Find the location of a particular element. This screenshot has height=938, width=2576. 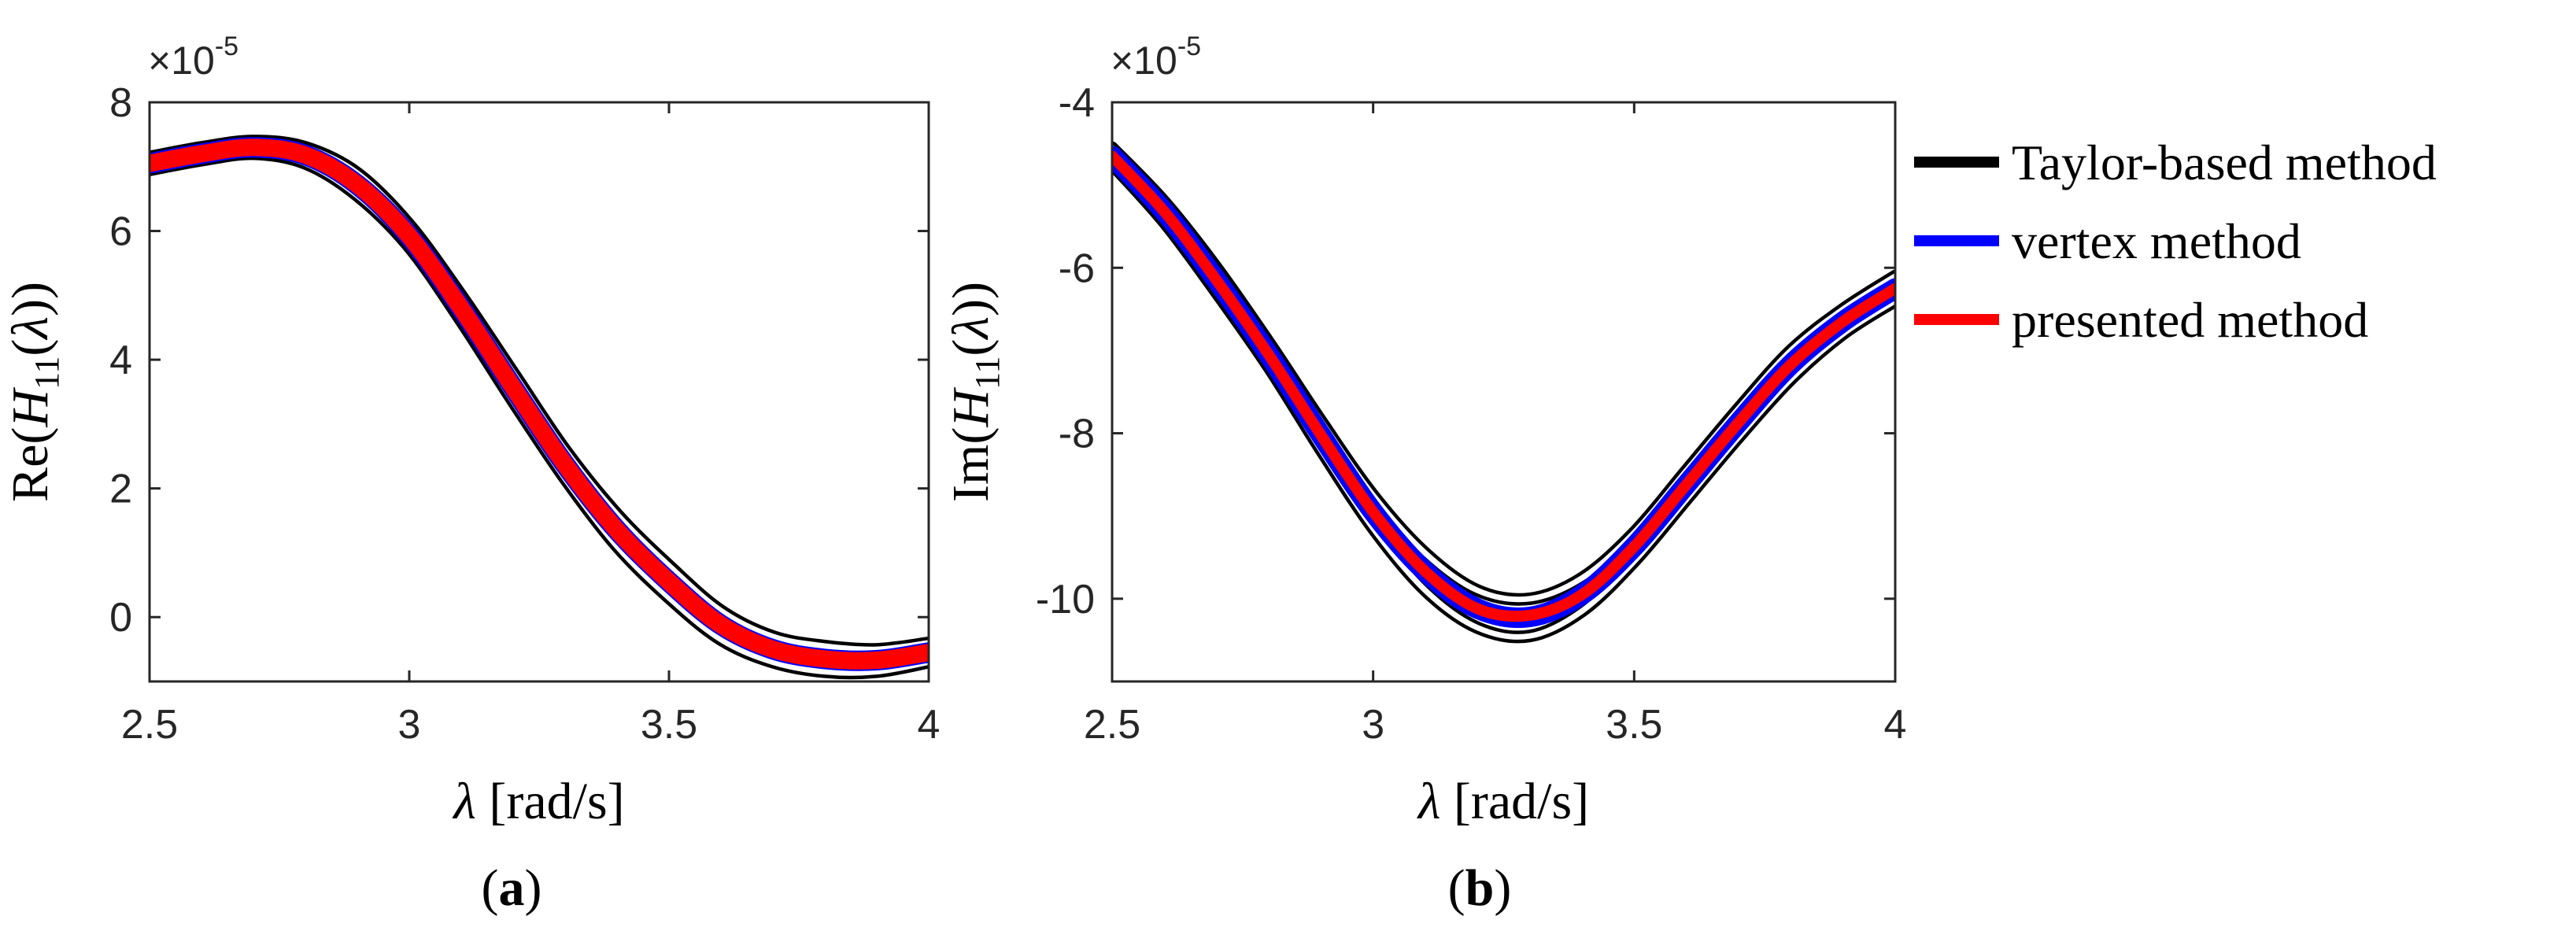

legend-label-vertex: vertex method is located at coordinates (2156, 241).